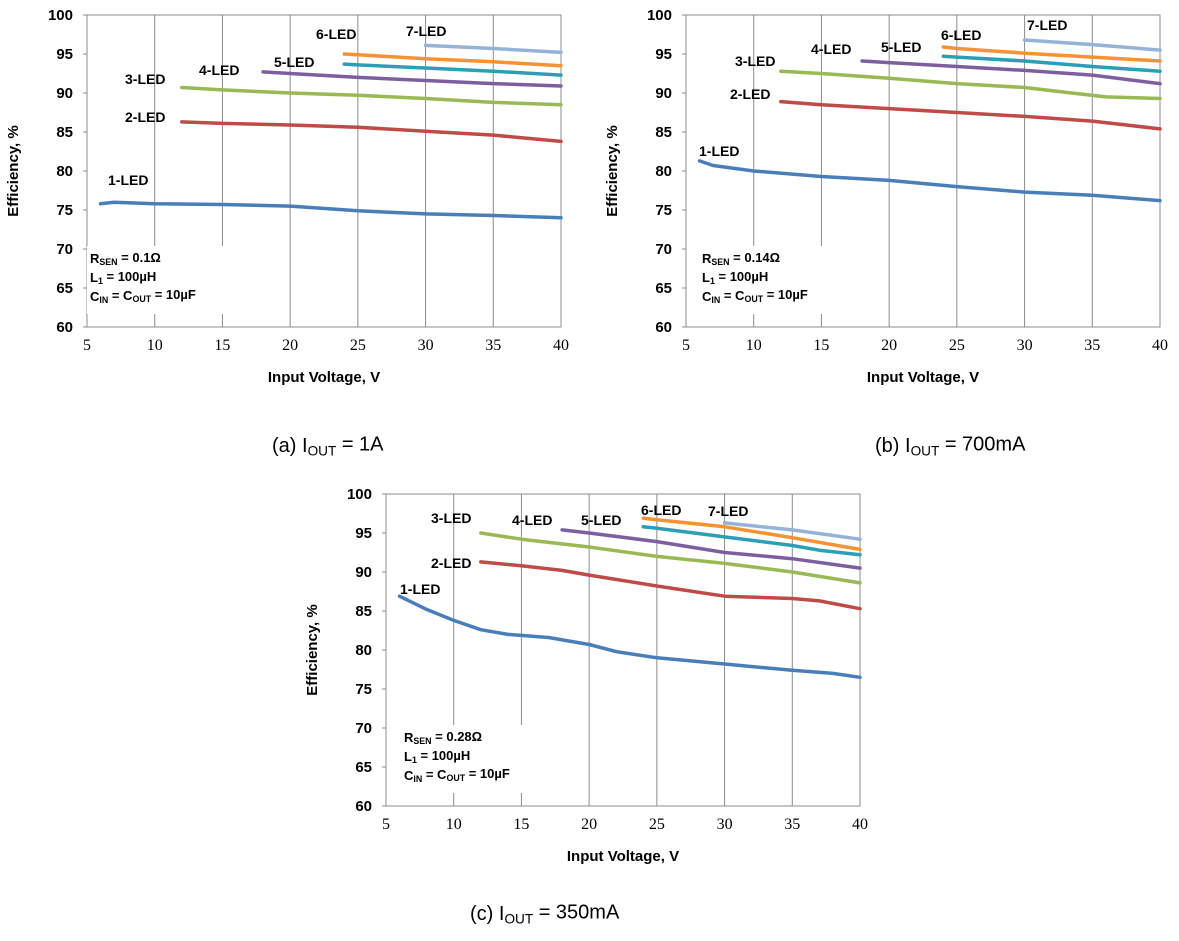  Describe the element at coordinates (545, 913) in the screenshot. I see `chart-caption-c: (c) IOUT = 350mA` at that location.